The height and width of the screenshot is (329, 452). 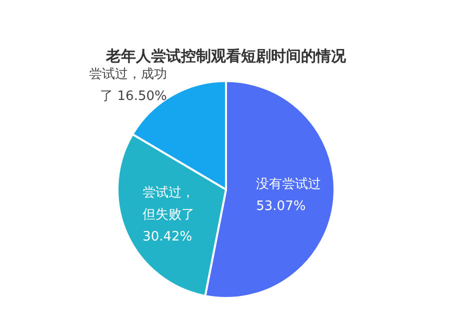 I want to click on chart-title: 老年人尝试控制观看短剧时间的情况, so click(x=226, y=55).